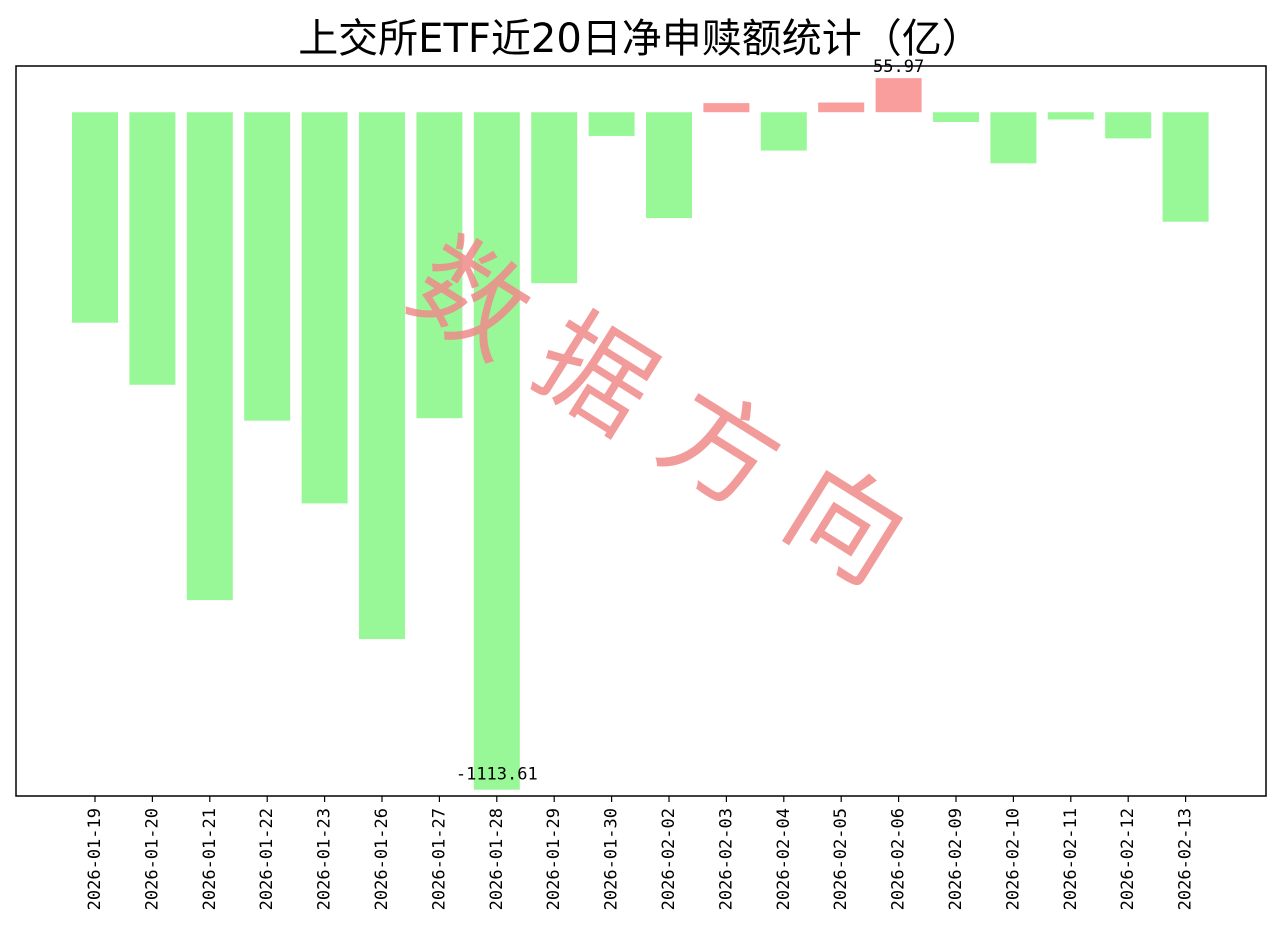 This screenshot has height=939, width=1280. What do you see at coordinates (784, 859) in the screenshot?
I see `x-tick-label-2026-02-04: 2026-02-04` at bounding box center [784, 859].